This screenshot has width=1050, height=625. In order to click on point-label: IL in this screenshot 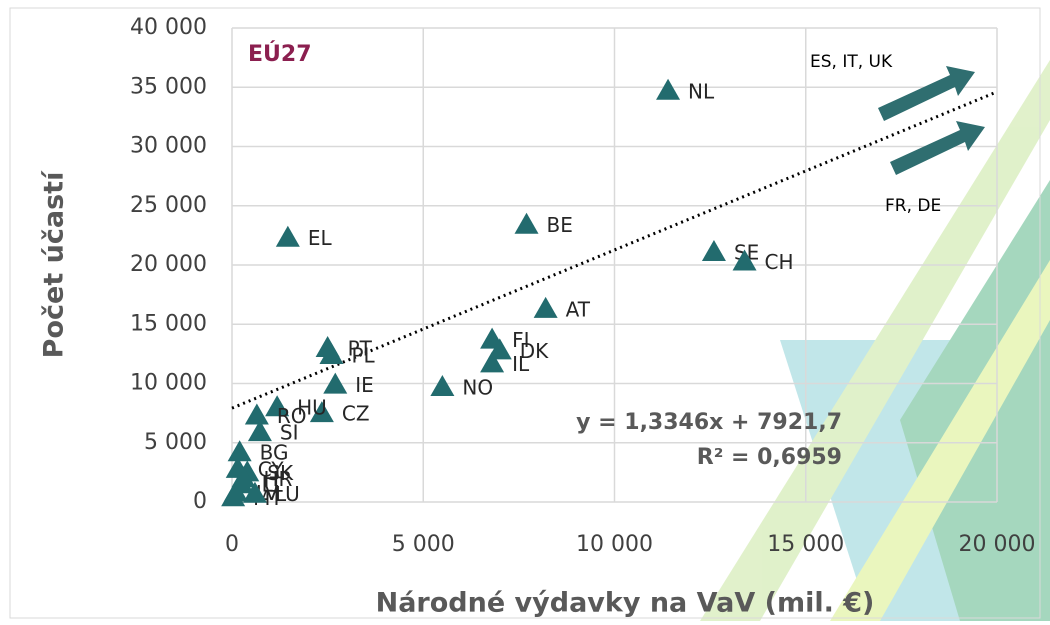, I will do `click(521, 364)`.